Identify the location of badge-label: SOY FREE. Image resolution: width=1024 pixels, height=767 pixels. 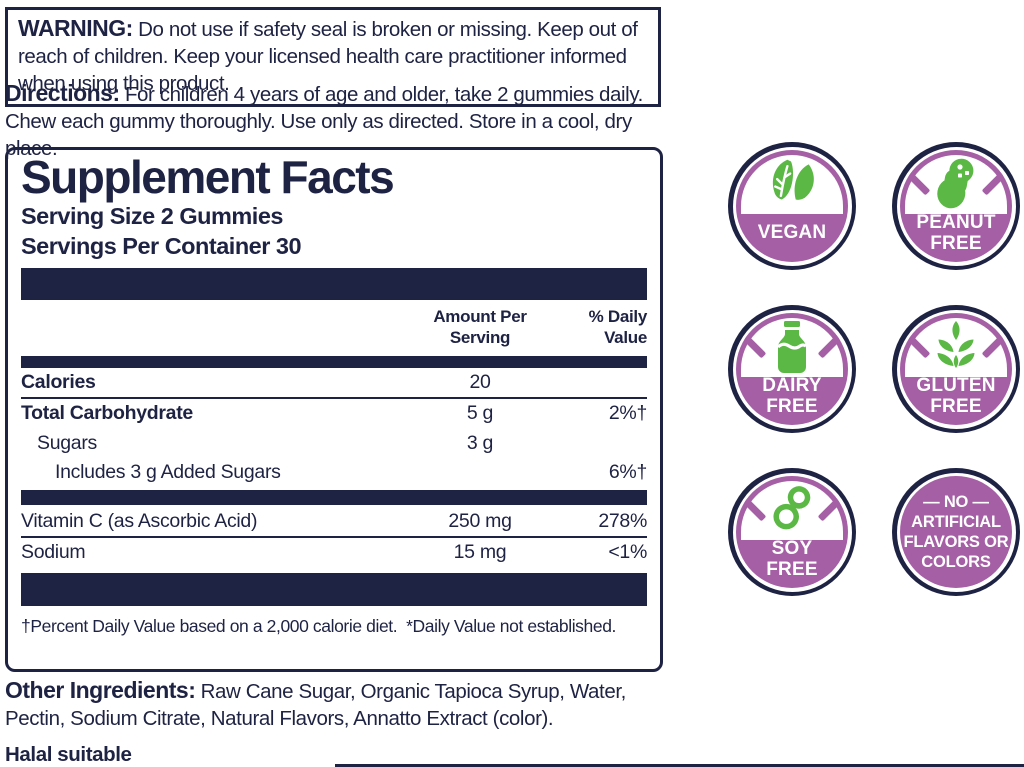
(792, 558).